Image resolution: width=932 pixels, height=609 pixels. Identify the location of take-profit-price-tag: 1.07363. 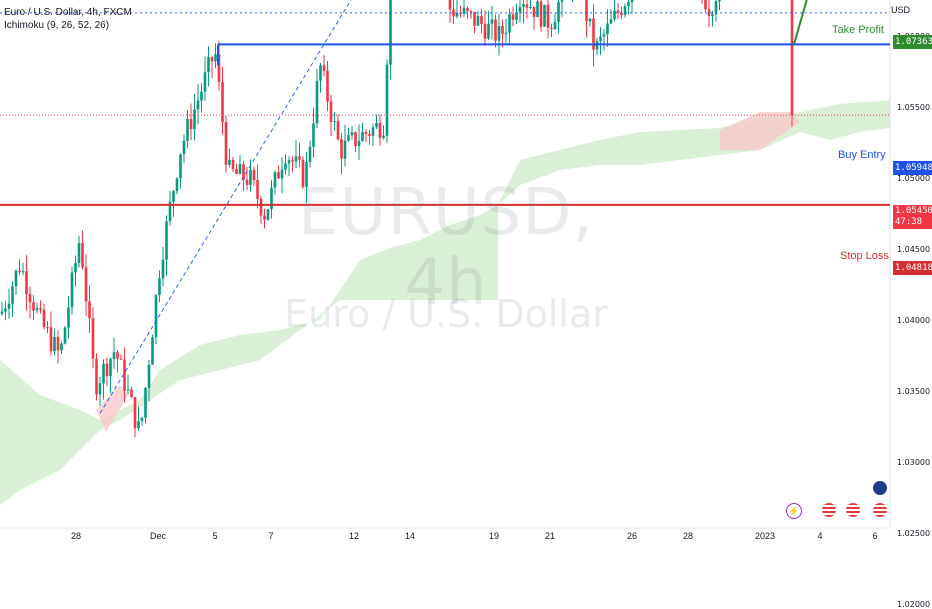
(912, 42).